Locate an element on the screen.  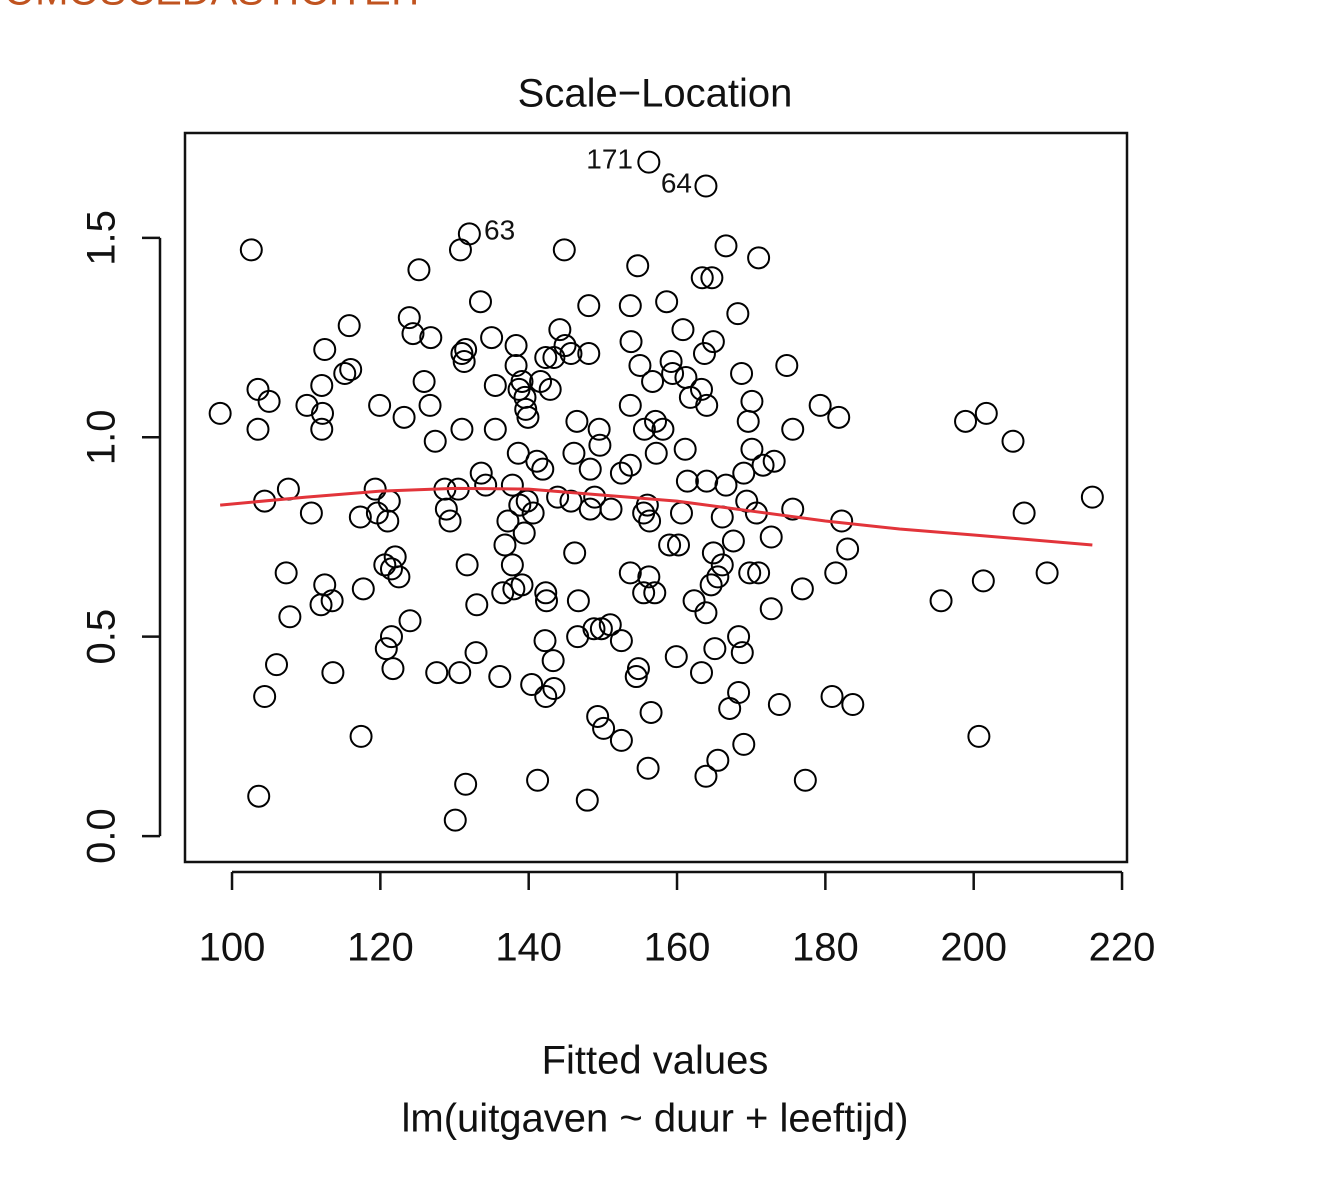
y-tick-label: 0.0 is located at coordinates (102, 836).